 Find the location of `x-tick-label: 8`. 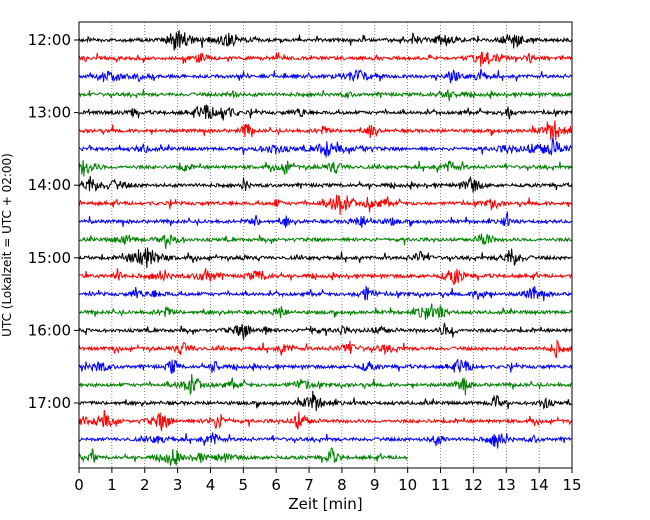

x-tick-label: 8 is located at coordinates (342, 485).